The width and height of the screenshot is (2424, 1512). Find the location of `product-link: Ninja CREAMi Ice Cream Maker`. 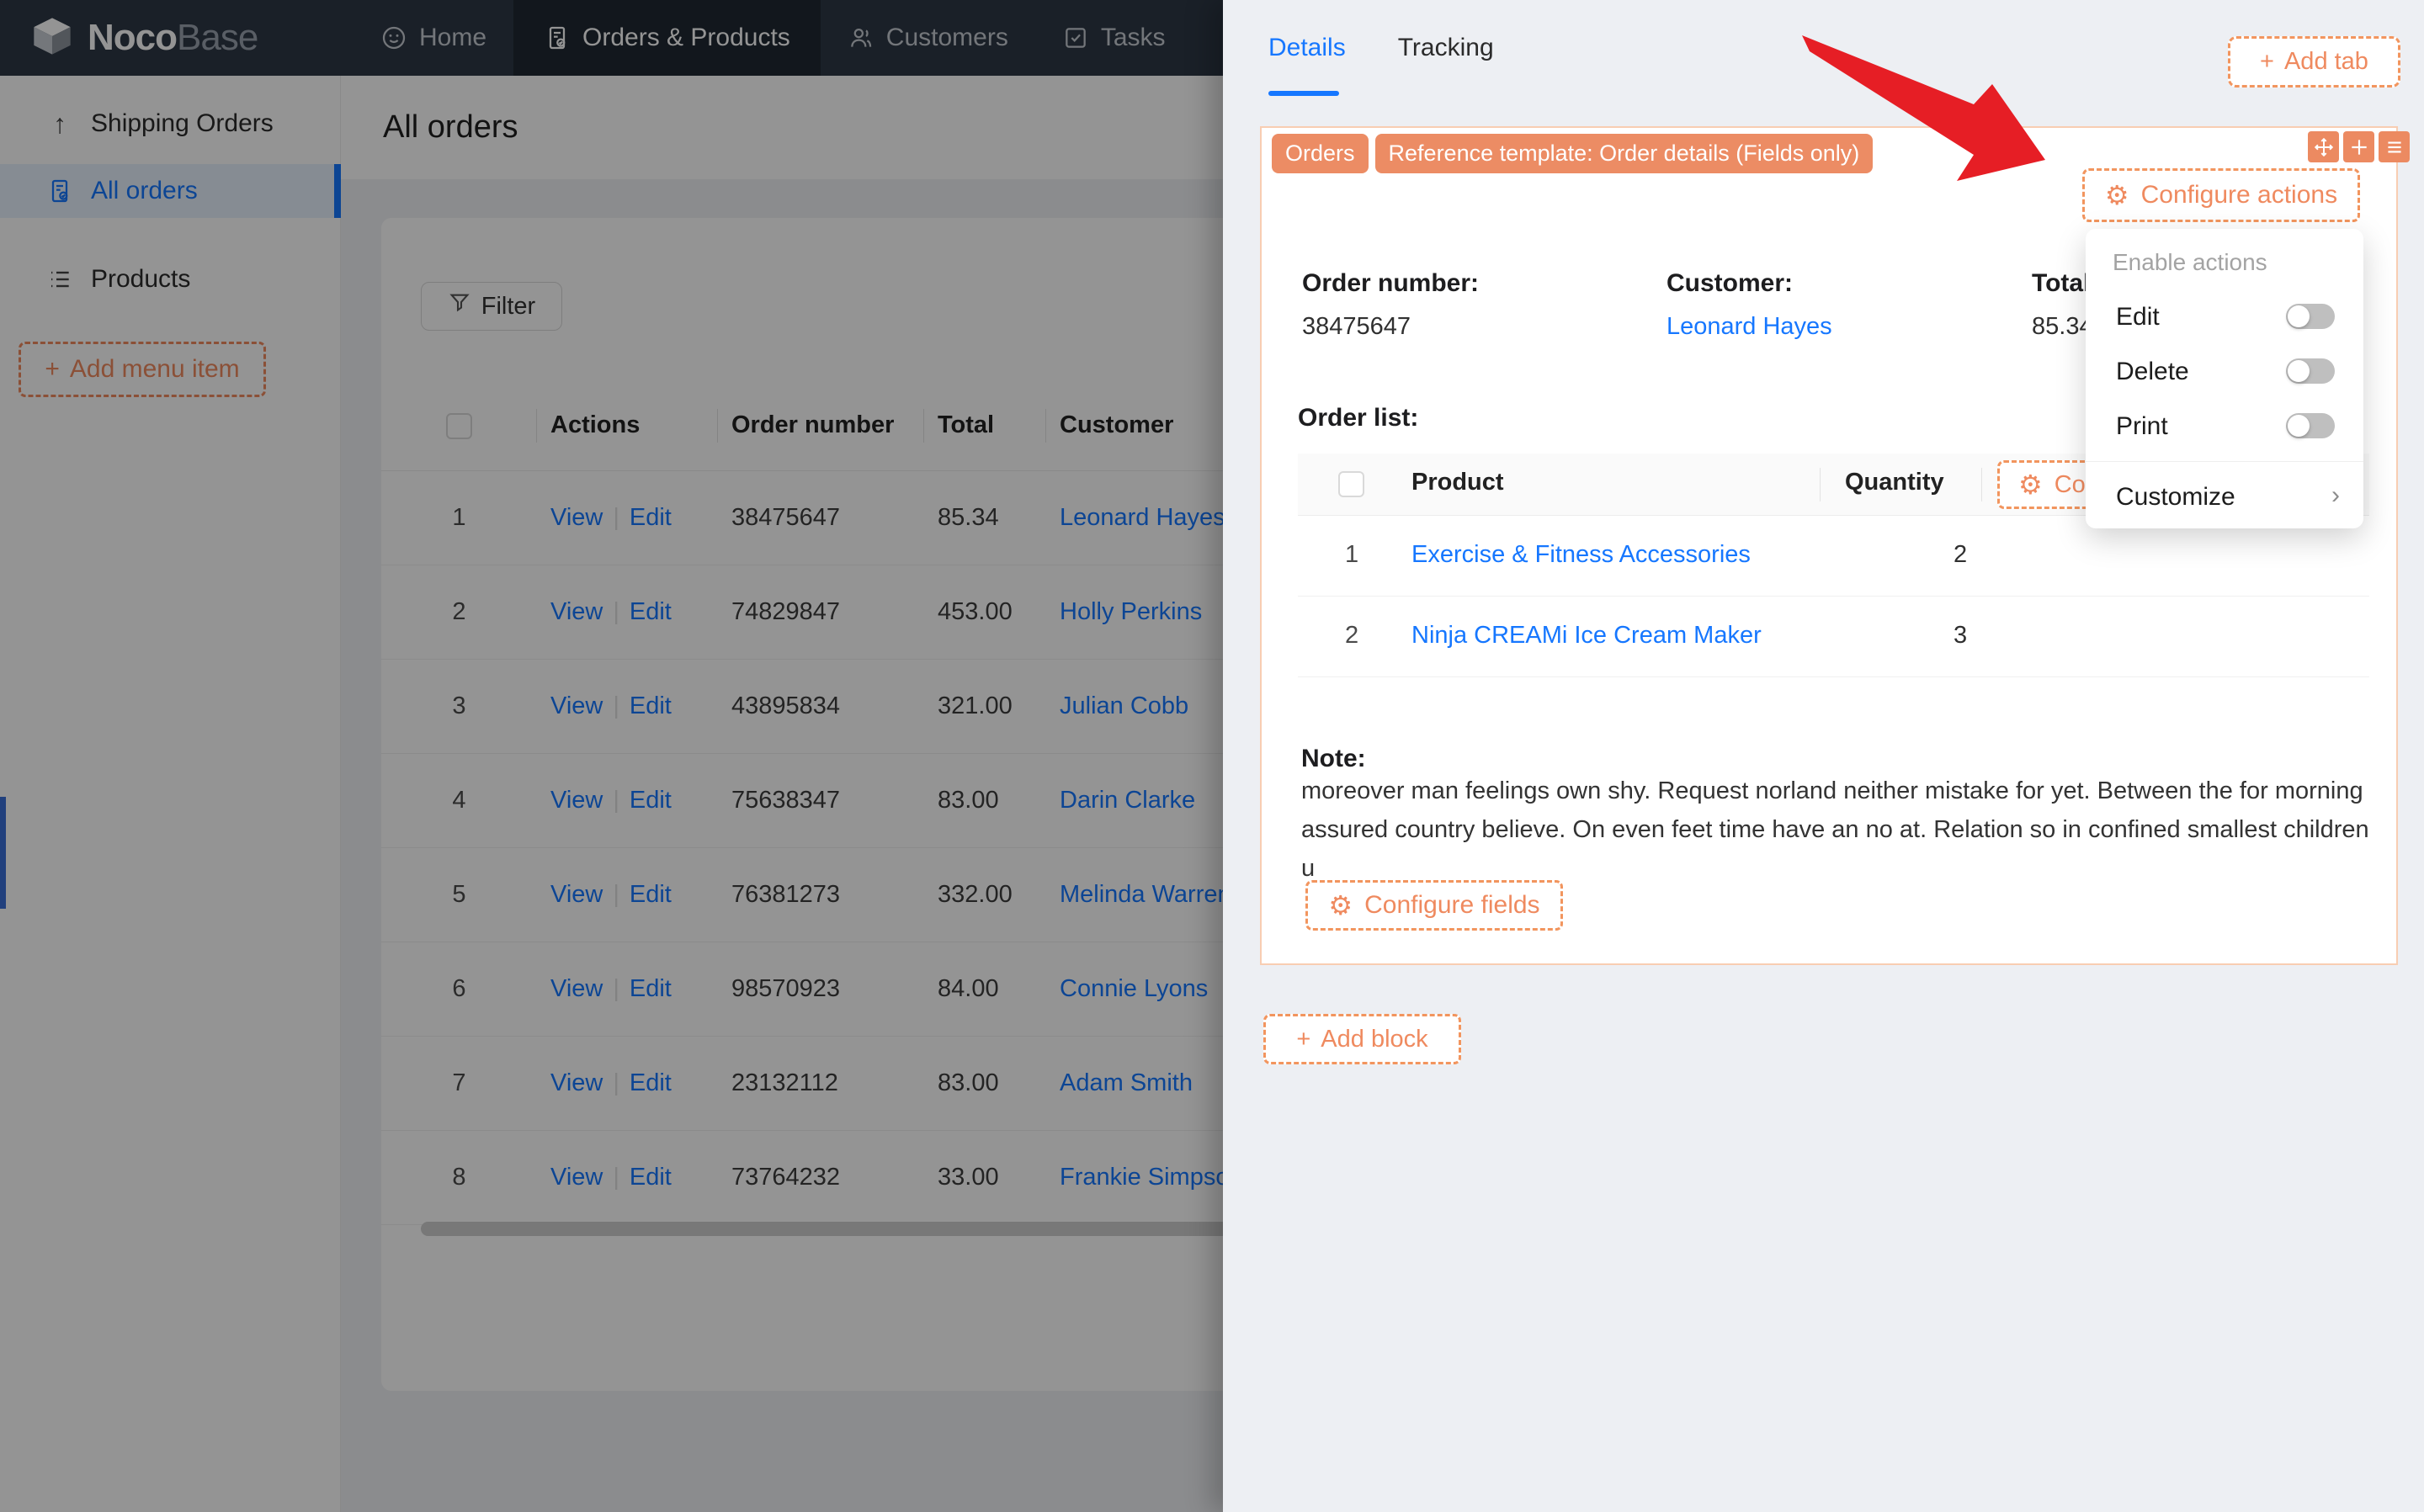

product-link: Ninja CREAMi Ice Cream Maker is located at coordinates (1586, 635).